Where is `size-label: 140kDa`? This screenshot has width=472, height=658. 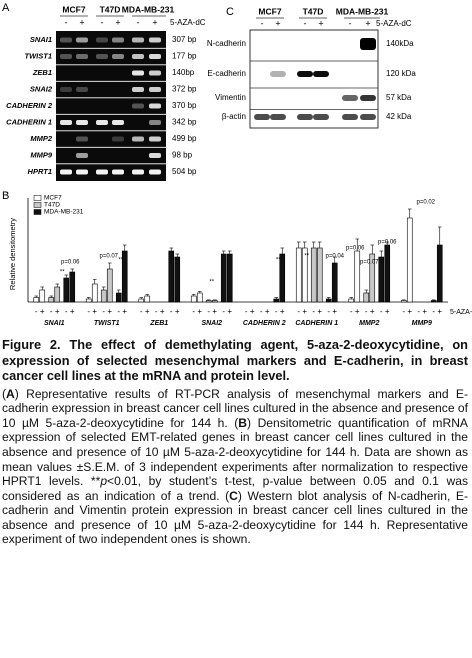
size-label: 140kDa is located at coordinates (400, 43).